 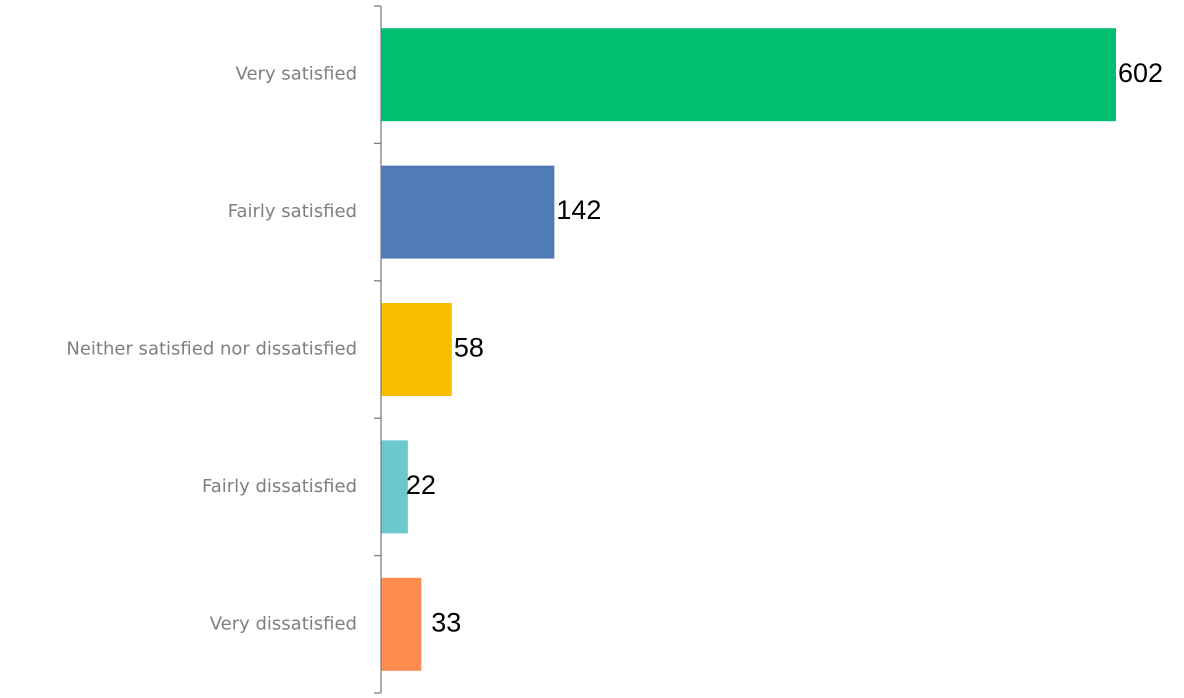 I want to click on category-label: Neither satisfied nor dissatisfied, so click(x=211, y=349).